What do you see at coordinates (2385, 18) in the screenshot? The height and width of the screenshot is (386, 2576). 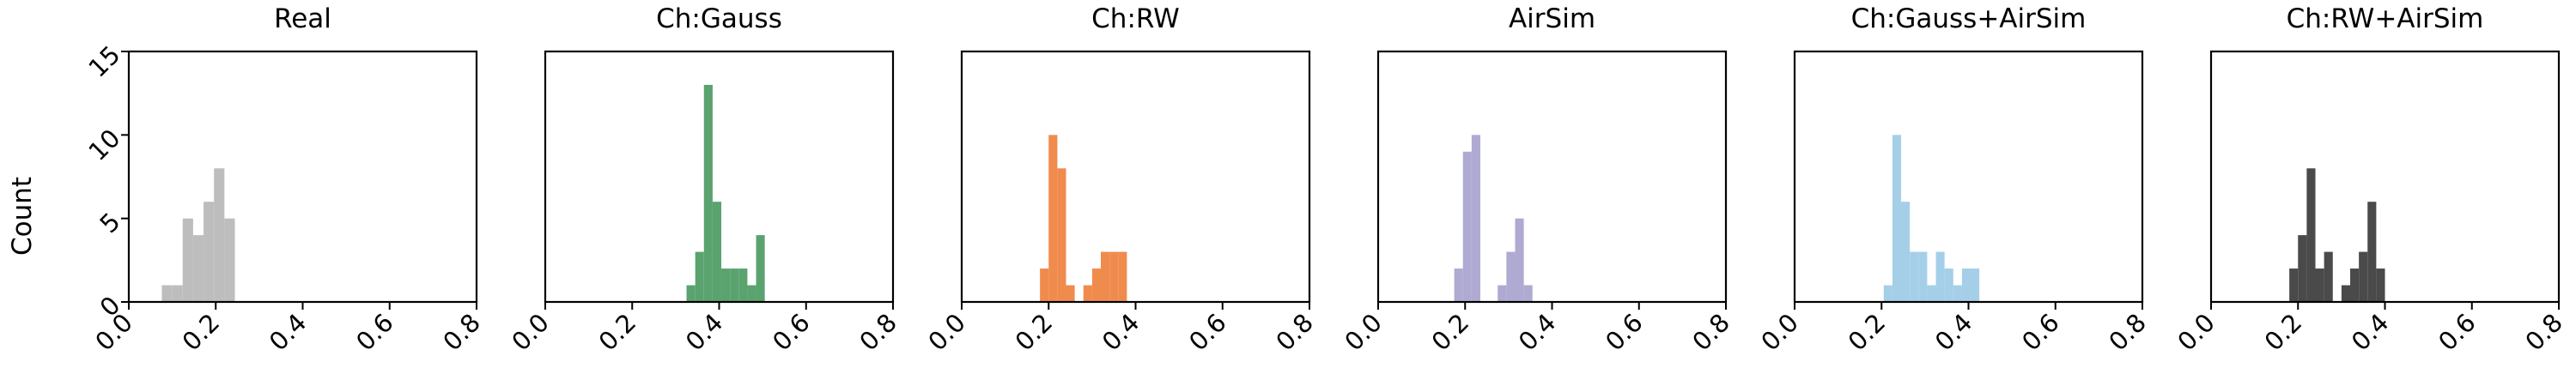 I see `panel-title: Ch:RW+AirSim` at bounding box center [2385, 18].